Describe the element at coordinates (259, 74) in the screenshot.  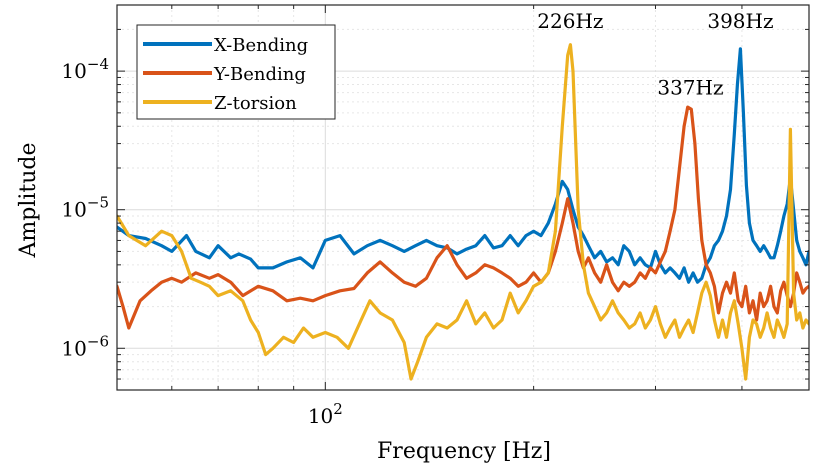
I see `legend-label-y-bending: Y-Bending` at that location.